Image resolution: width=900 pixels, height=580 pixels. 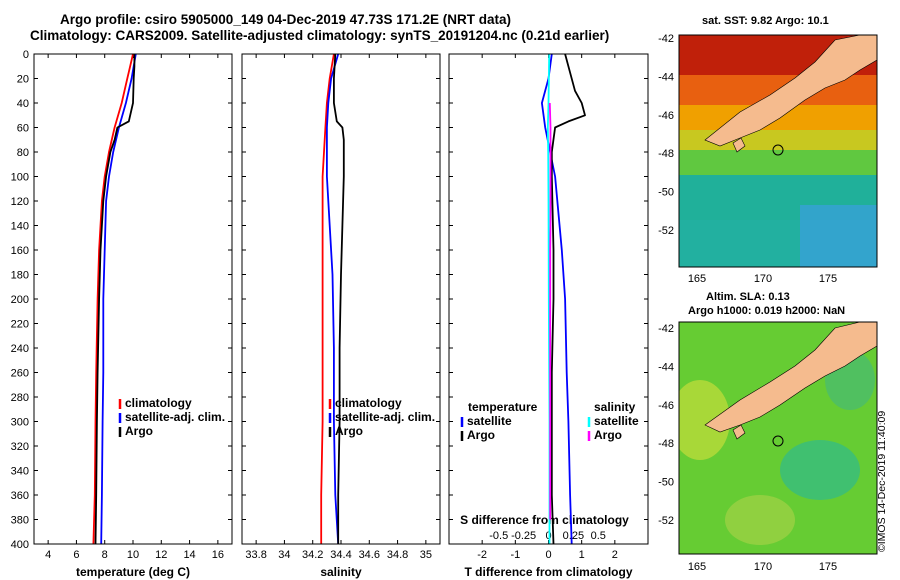 What do you see at coordinates (615, 407) in the screenshot?
I see `legend-salinity-title: salinity` at bounding box center [615, 407].